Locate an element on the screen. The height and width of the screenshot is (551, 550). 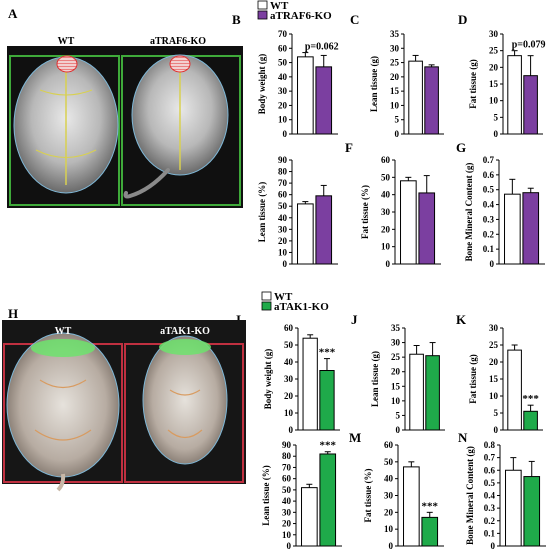
panel-letter-A: A is located at coordinates (13, 13).